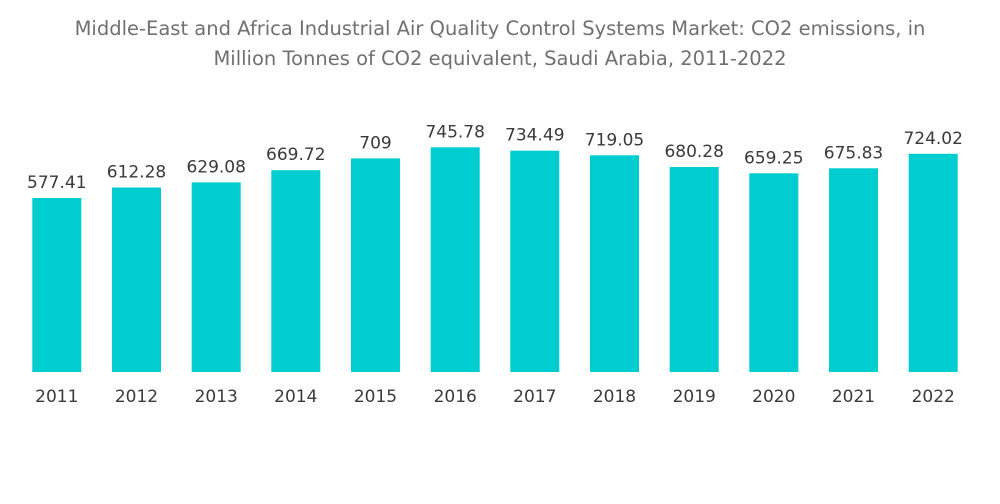 The height and width of the screenshot is (504, 1000). I want to click on value-label-2020: 659.25, so click(773, 158).